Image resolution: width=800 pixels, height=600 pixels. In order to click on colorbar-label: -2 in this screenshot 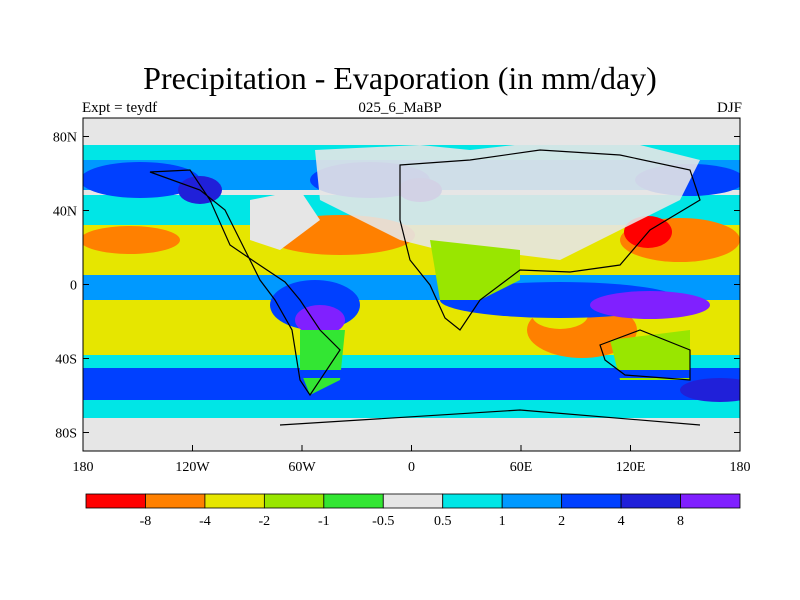, I will do `click(265, 521)`.